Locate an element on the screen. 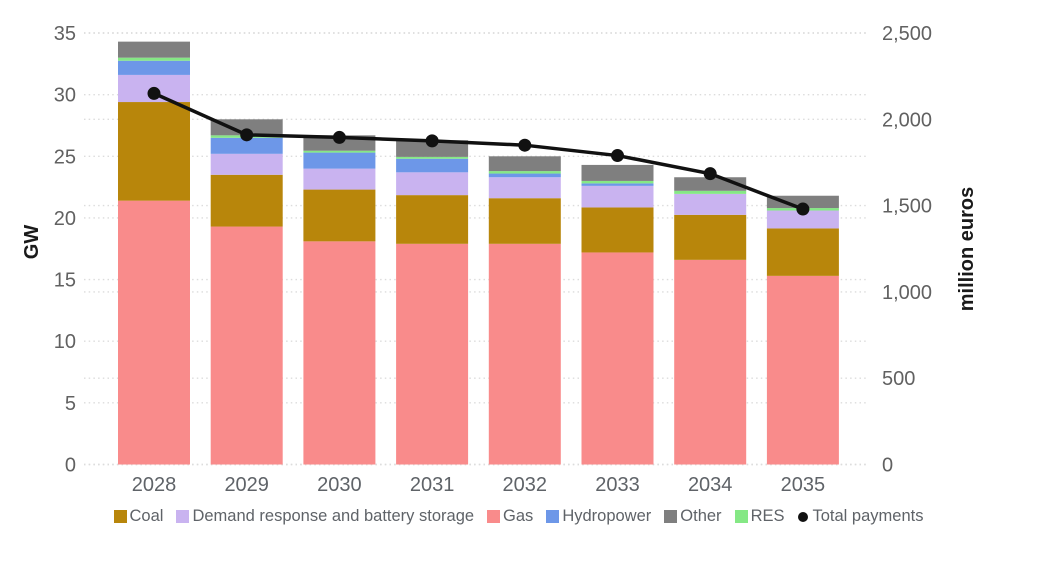 This screenshot has width=1037, height=564. legend-label: RES is located at coordinates (767, 516).